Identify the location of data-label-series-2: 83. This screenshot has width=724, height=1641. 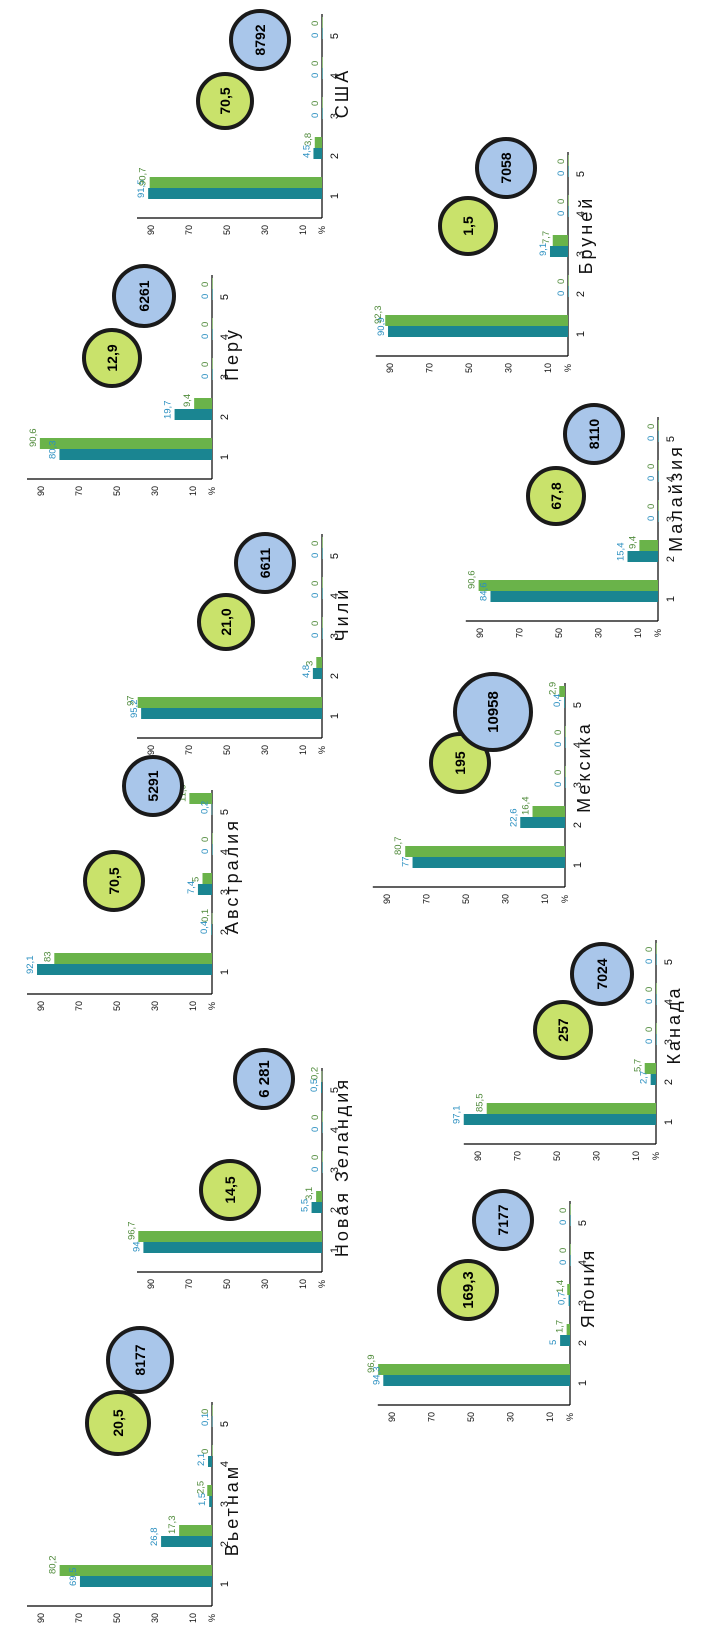
(47, 956).